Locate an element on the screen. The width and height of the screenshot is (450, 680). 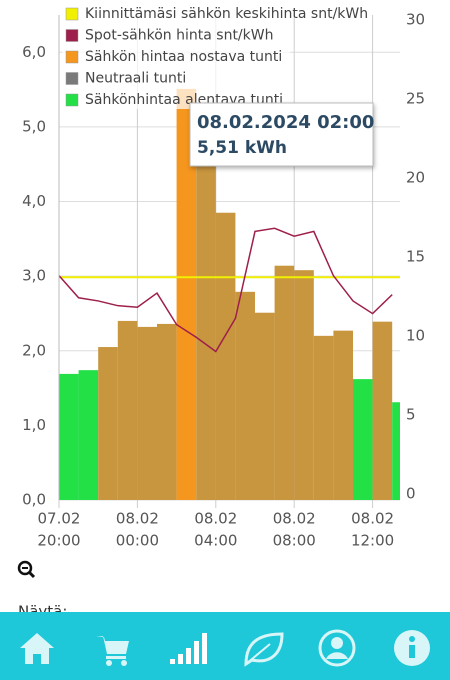
legend-label: Kiinnittämäsi sähkön keskihinta snt/kWh is located at coordinates (226, 14).